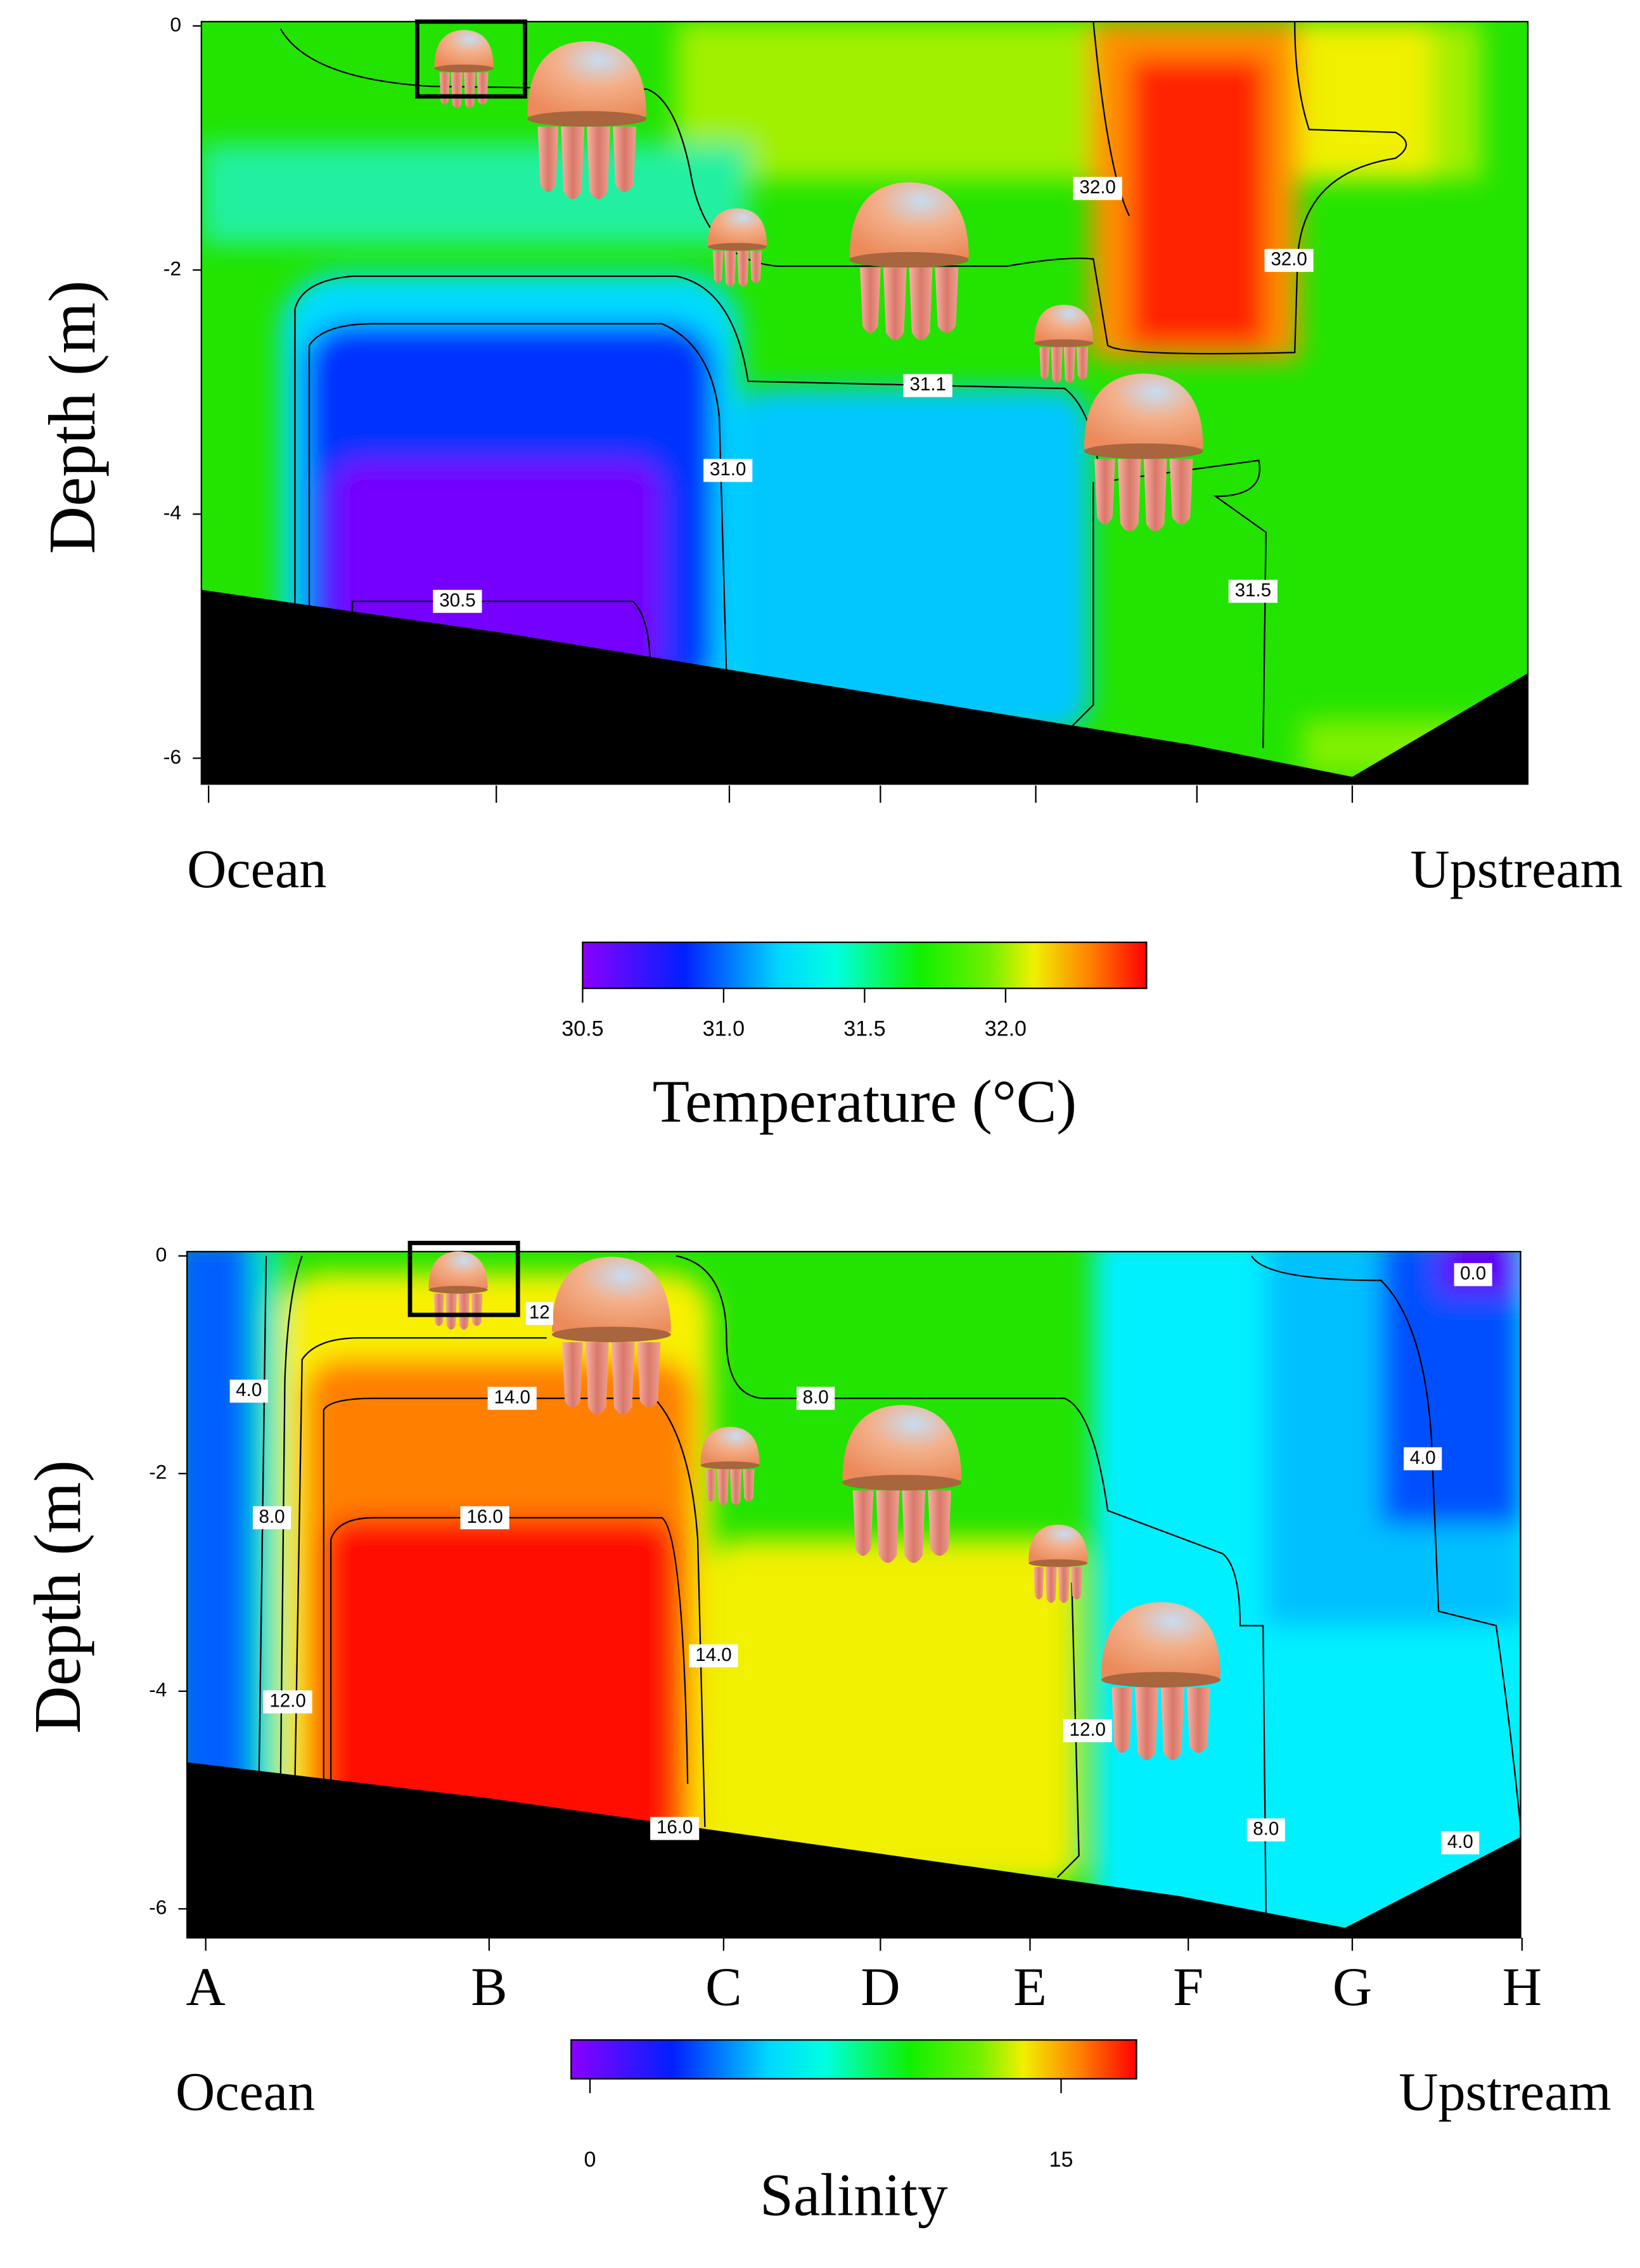 The width and height of the screenshot is (1640, 2268). I want to click on x-tick-label: F, so click(1188, 1986).